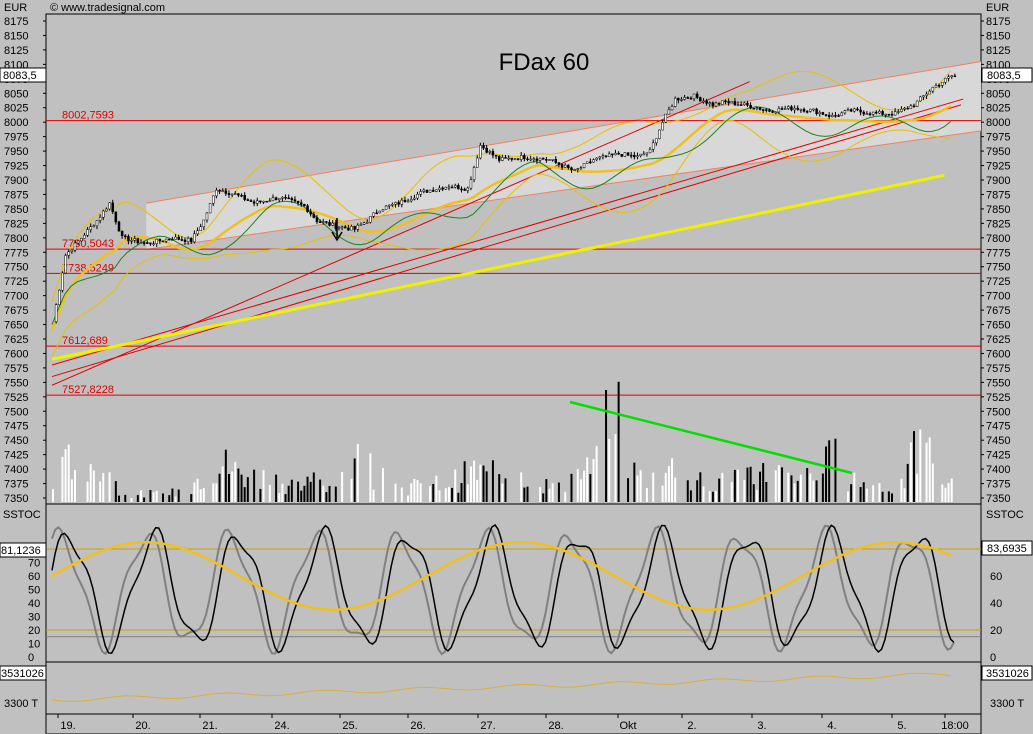 This screenshot has width=1033, height=734. Describe the element at coordinates (831, 726) in the screenshot. I see `x-label: 4.` at that location.